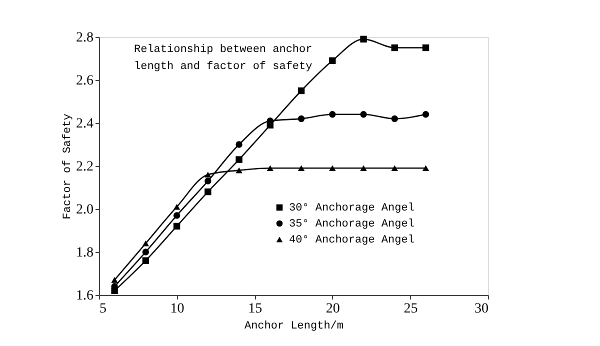 The image size is (600, 346). What do you see at coordinates (85, 124) in the screenshot?
I see `y-tick-label: 2.4` at bounding box center [85, 124].